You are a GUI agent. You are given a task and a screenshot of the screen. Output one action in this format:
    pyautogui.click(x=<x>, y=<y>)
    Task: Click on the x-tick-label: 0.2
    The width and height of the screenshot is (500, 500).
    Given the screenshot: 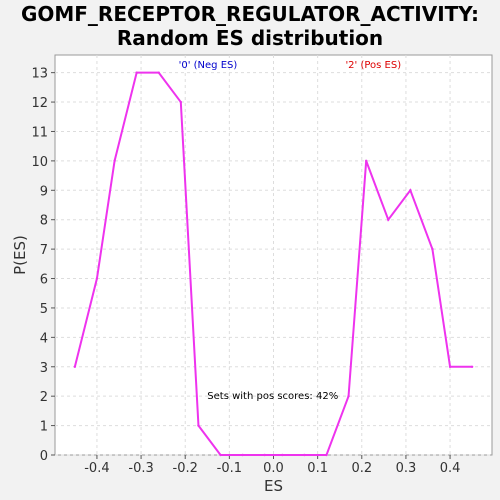 What is the action you would take?
    pyautogui.click(x=361, y=468)
    